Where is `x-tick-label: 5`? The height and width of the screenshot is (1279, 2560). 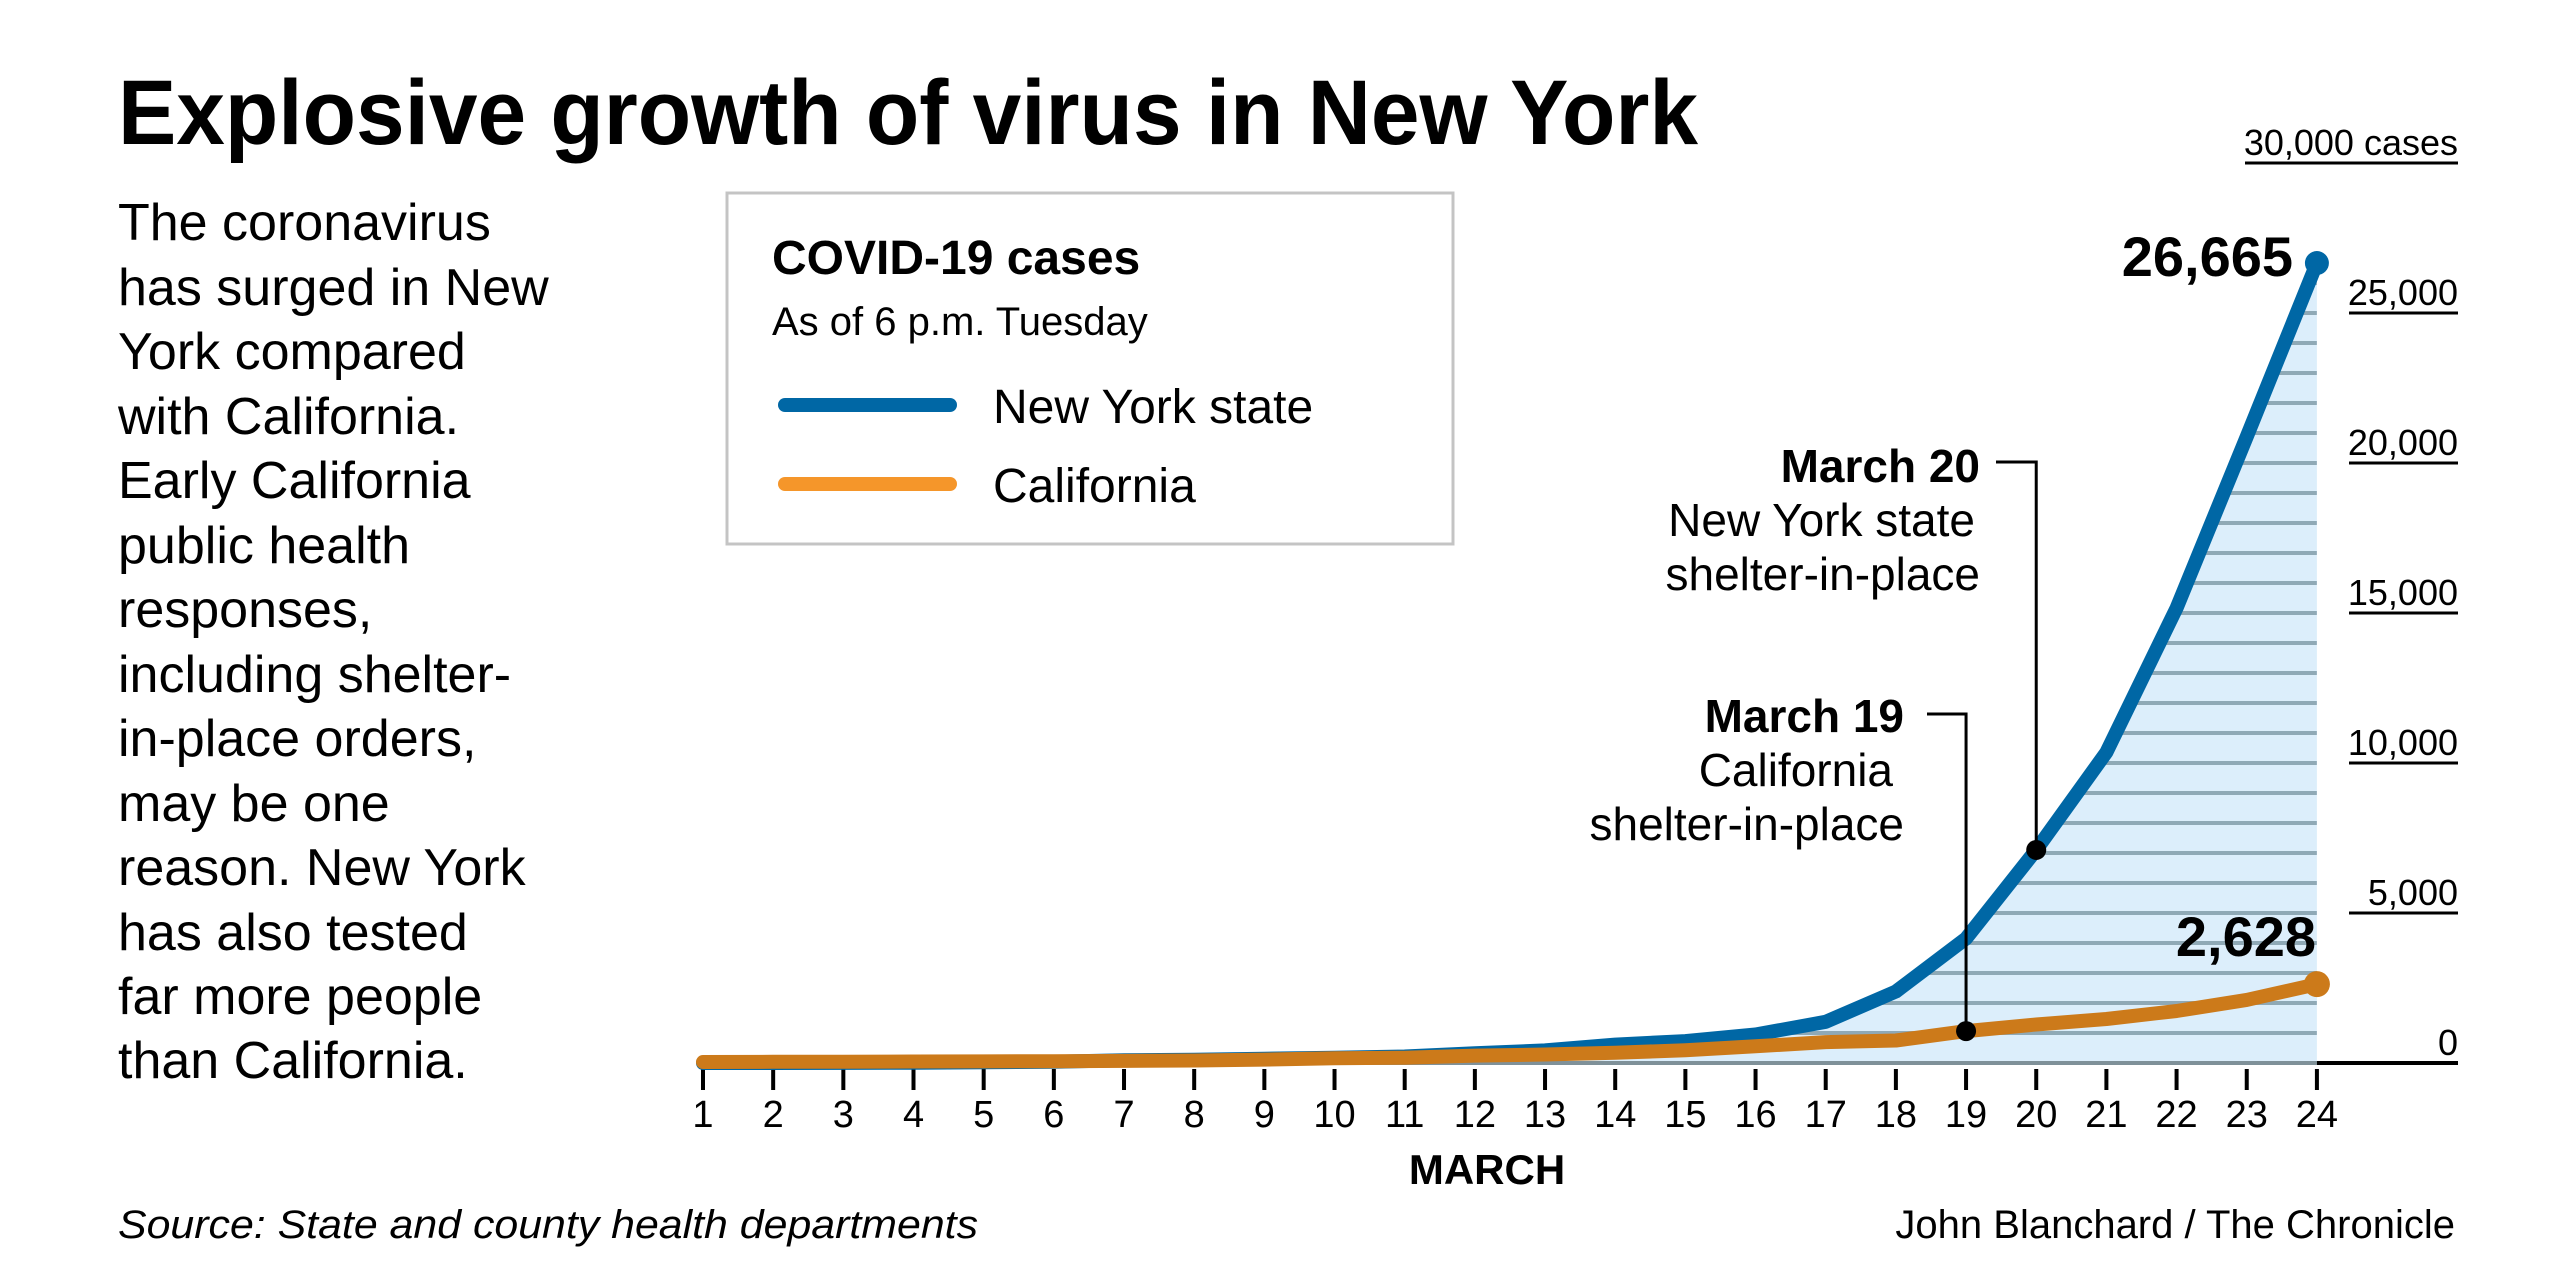
x-tick-label: 5 is located at coordinates (983, 1115).